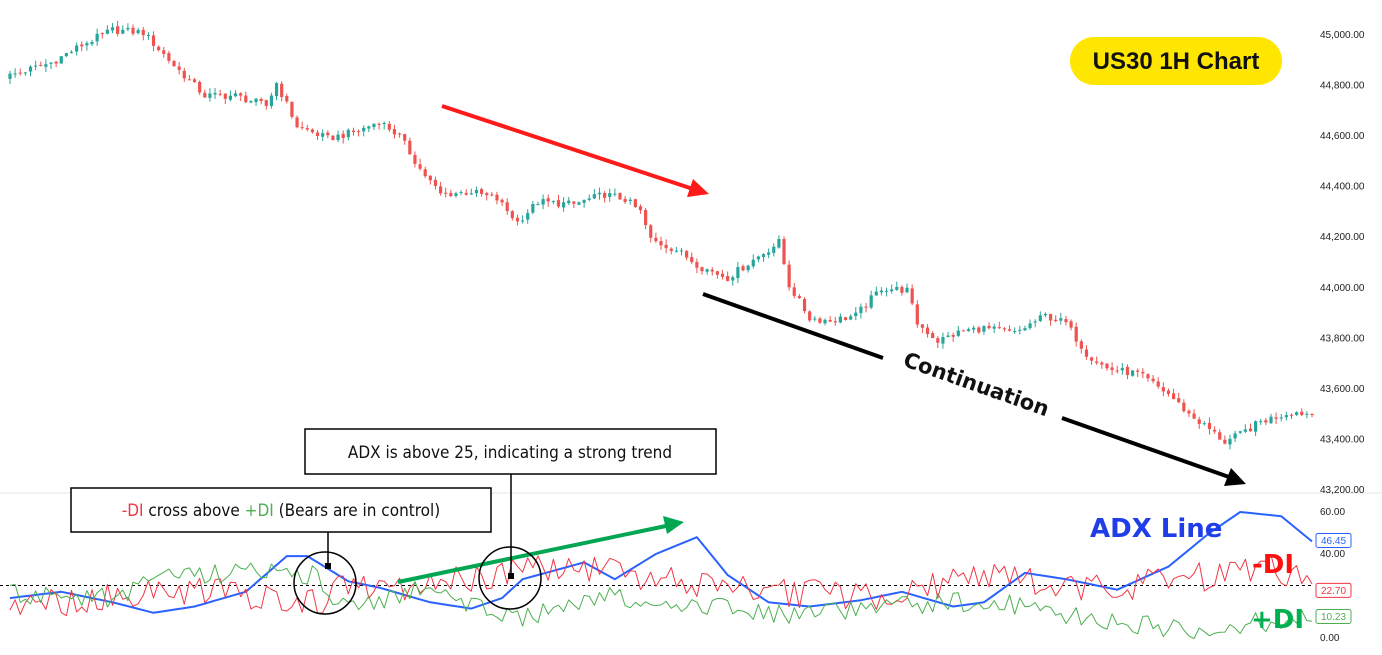  I want to click on red-trend-arrow, so click(575, 150).